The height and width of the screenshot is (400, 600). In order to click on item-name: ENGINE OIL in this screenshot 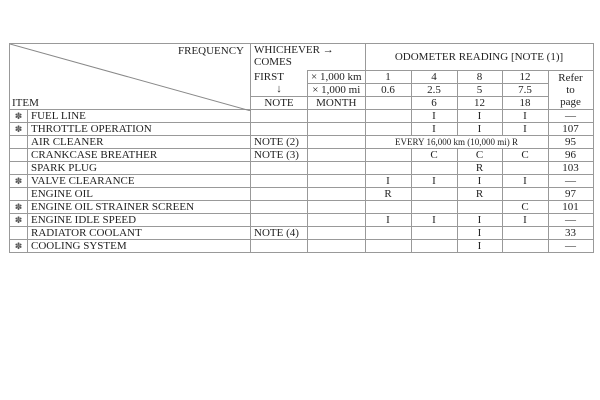, I will do `click(139, 194)`.